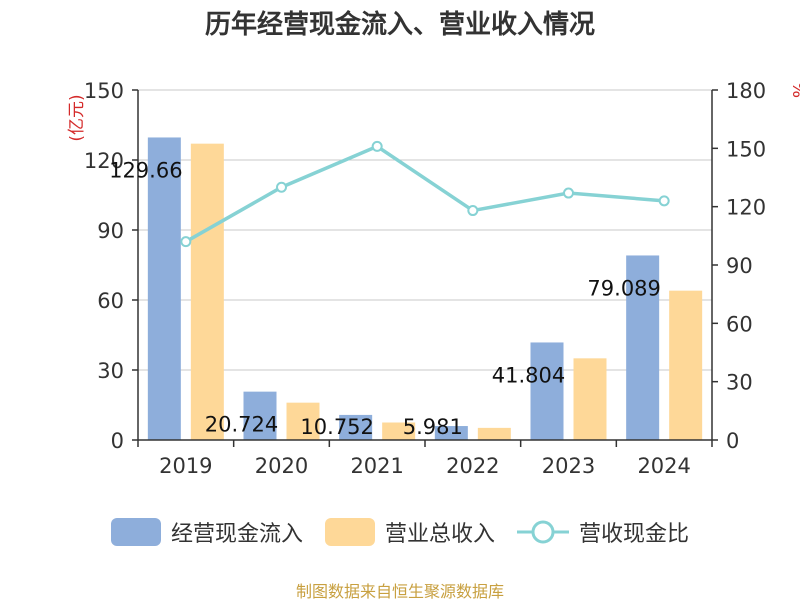  Describe the element at coordinates (543, 532) in the screenshot. I see `legend-line-marker-icon` at that location.